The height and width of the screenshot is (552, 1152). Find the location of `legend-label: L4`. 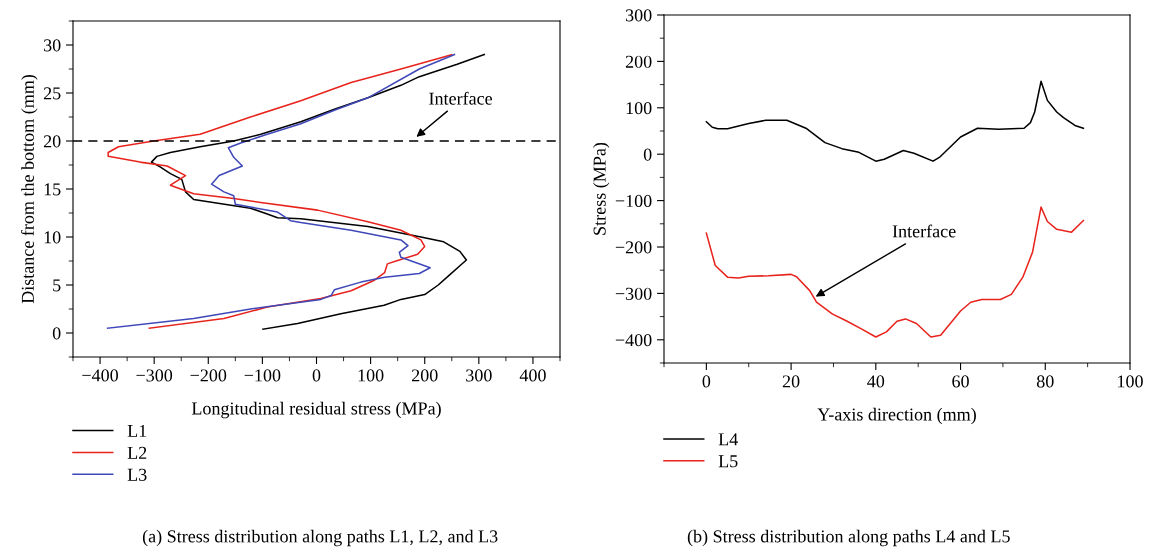

legend-label: L4 is located at coordinates (728, 439).